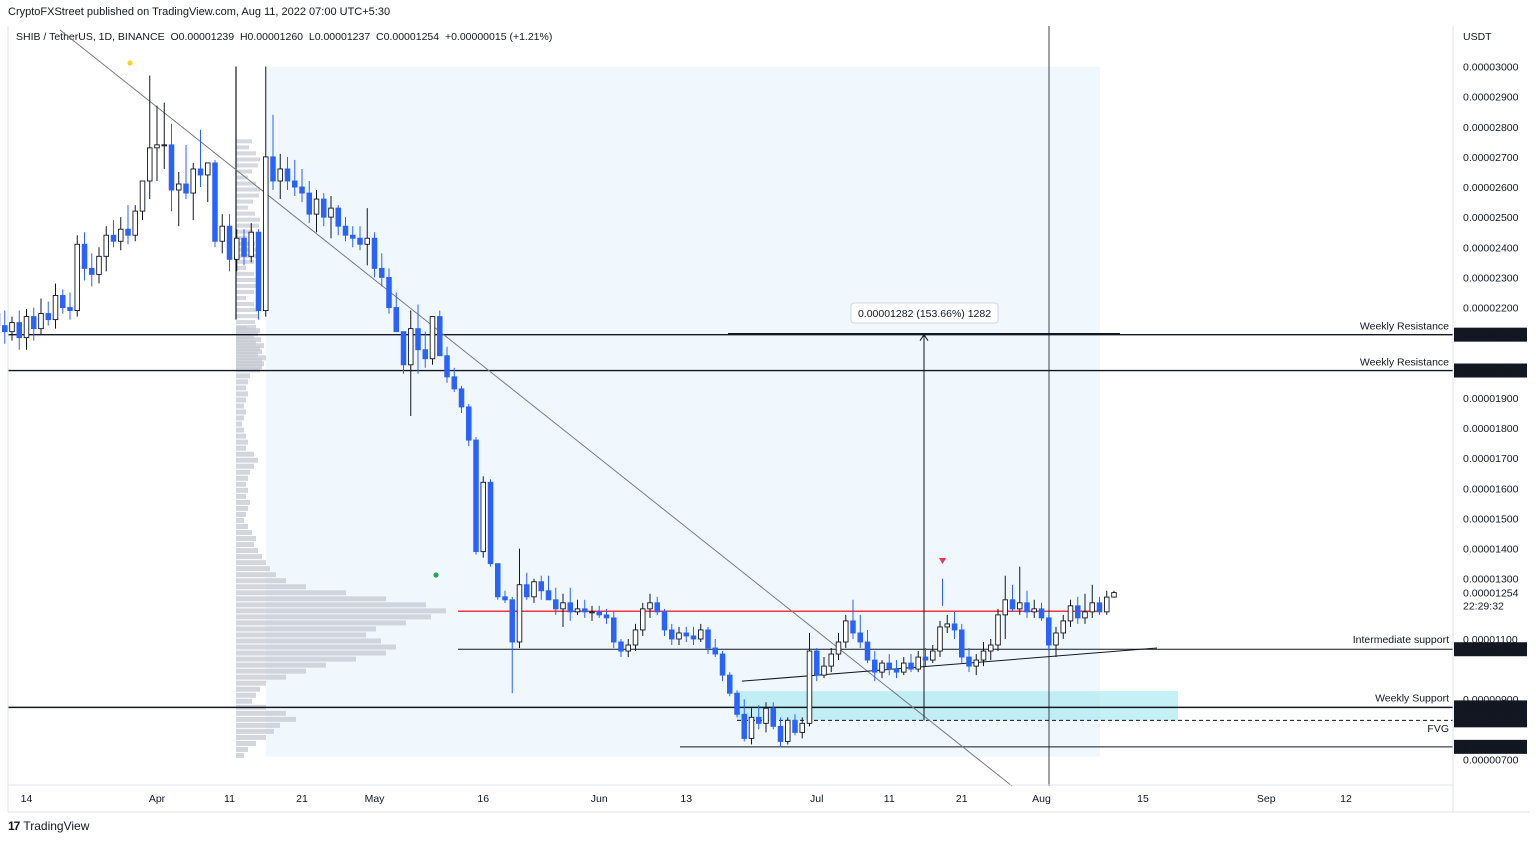  Describe the element at coordinates (1491, 519) in the screenshot. I see `price-tick-label: 0.00001500` at that location.